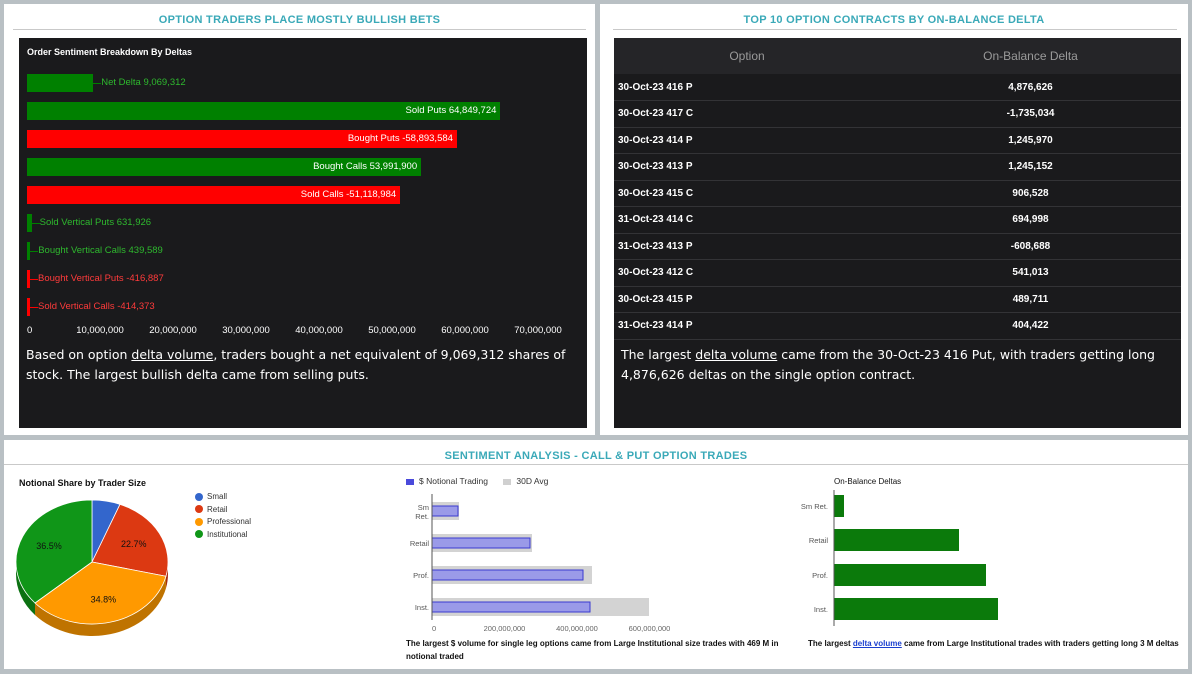 The height and width of the screenshot is (674, 1192). I want to click on legend-label: Small, so click(217, 496).